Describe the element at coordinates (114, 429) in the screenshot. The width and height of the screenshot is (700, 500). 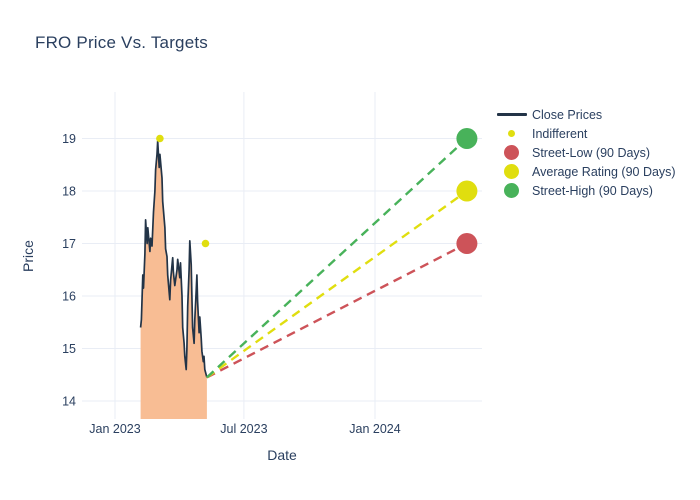
I see `svg-text: Jan 2023` at that location.